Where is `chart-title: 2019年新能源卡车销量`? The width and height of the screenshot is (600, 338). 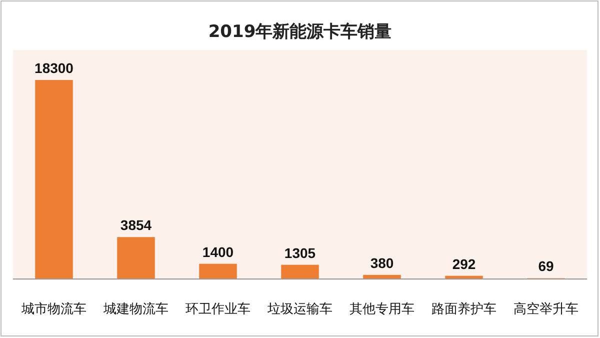
chart-title: 2019年新能源卡车销量 is located at coordinates (300, 32).